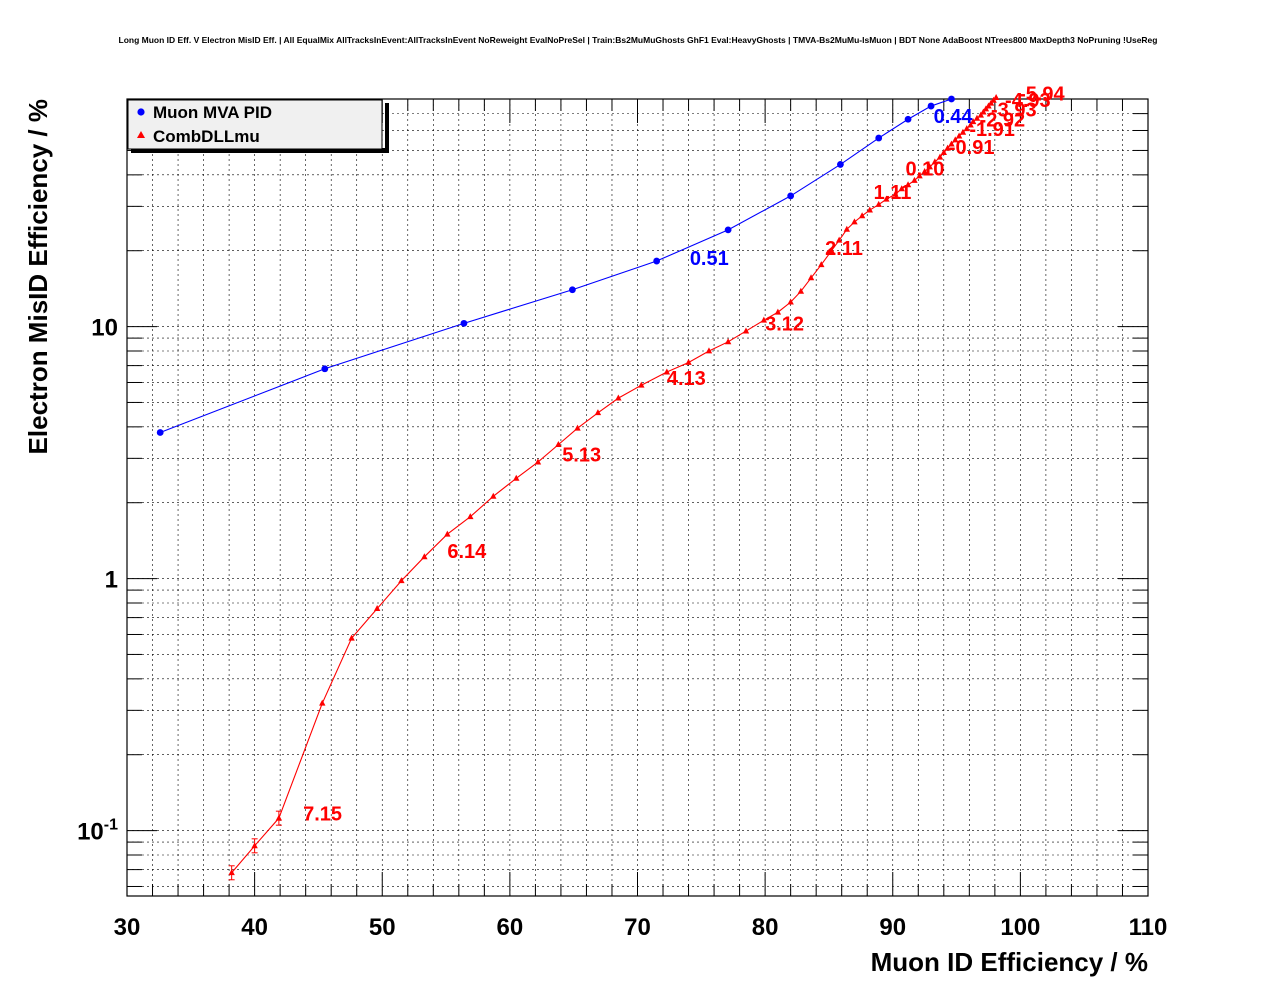 The width and height of the screenshot is (1276, 996). Describe the element at coordinates (1003, 120) in the screenshot. I see `threshold-label-combdllmu: -2.92` at that location.